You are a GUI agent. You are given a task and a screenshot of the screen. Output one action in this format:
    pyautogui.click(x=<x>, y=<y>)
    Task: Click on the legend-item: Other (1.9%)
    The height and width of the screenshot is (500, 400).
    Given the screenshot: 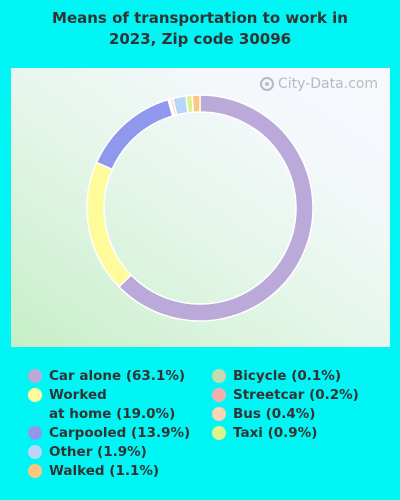 What is the action you would take?
    pyautogui.click(x=120, y=452)
    